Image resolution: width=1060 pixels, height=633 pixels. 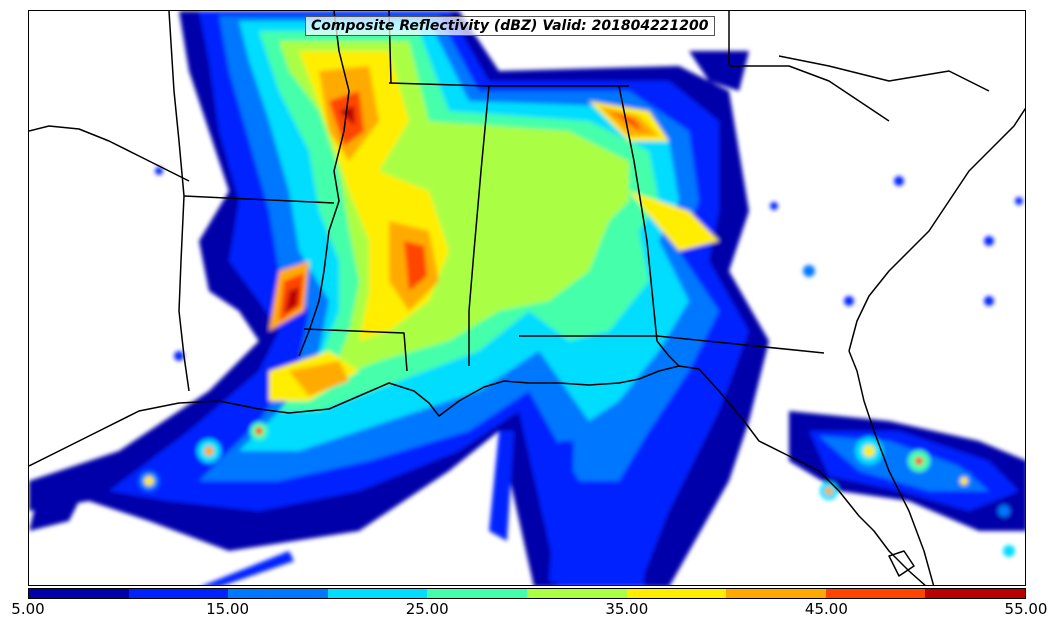 I want to click on colorbar-tick-label: 15.00, so click(x=228, y=609).